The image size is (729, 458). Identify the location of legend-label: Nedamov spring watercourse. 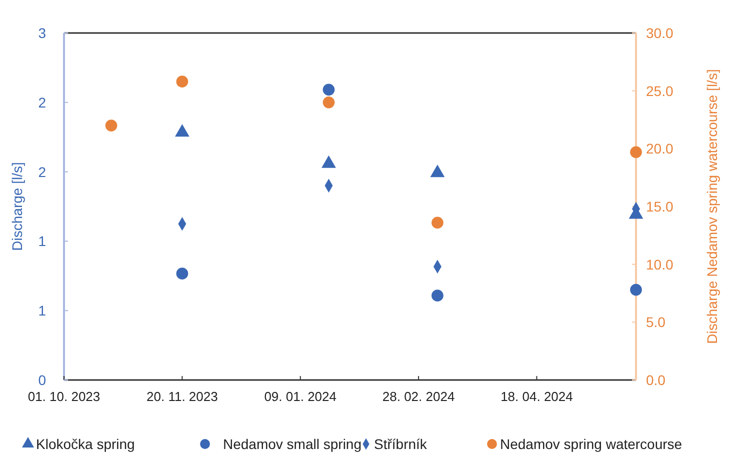
(591, 444).